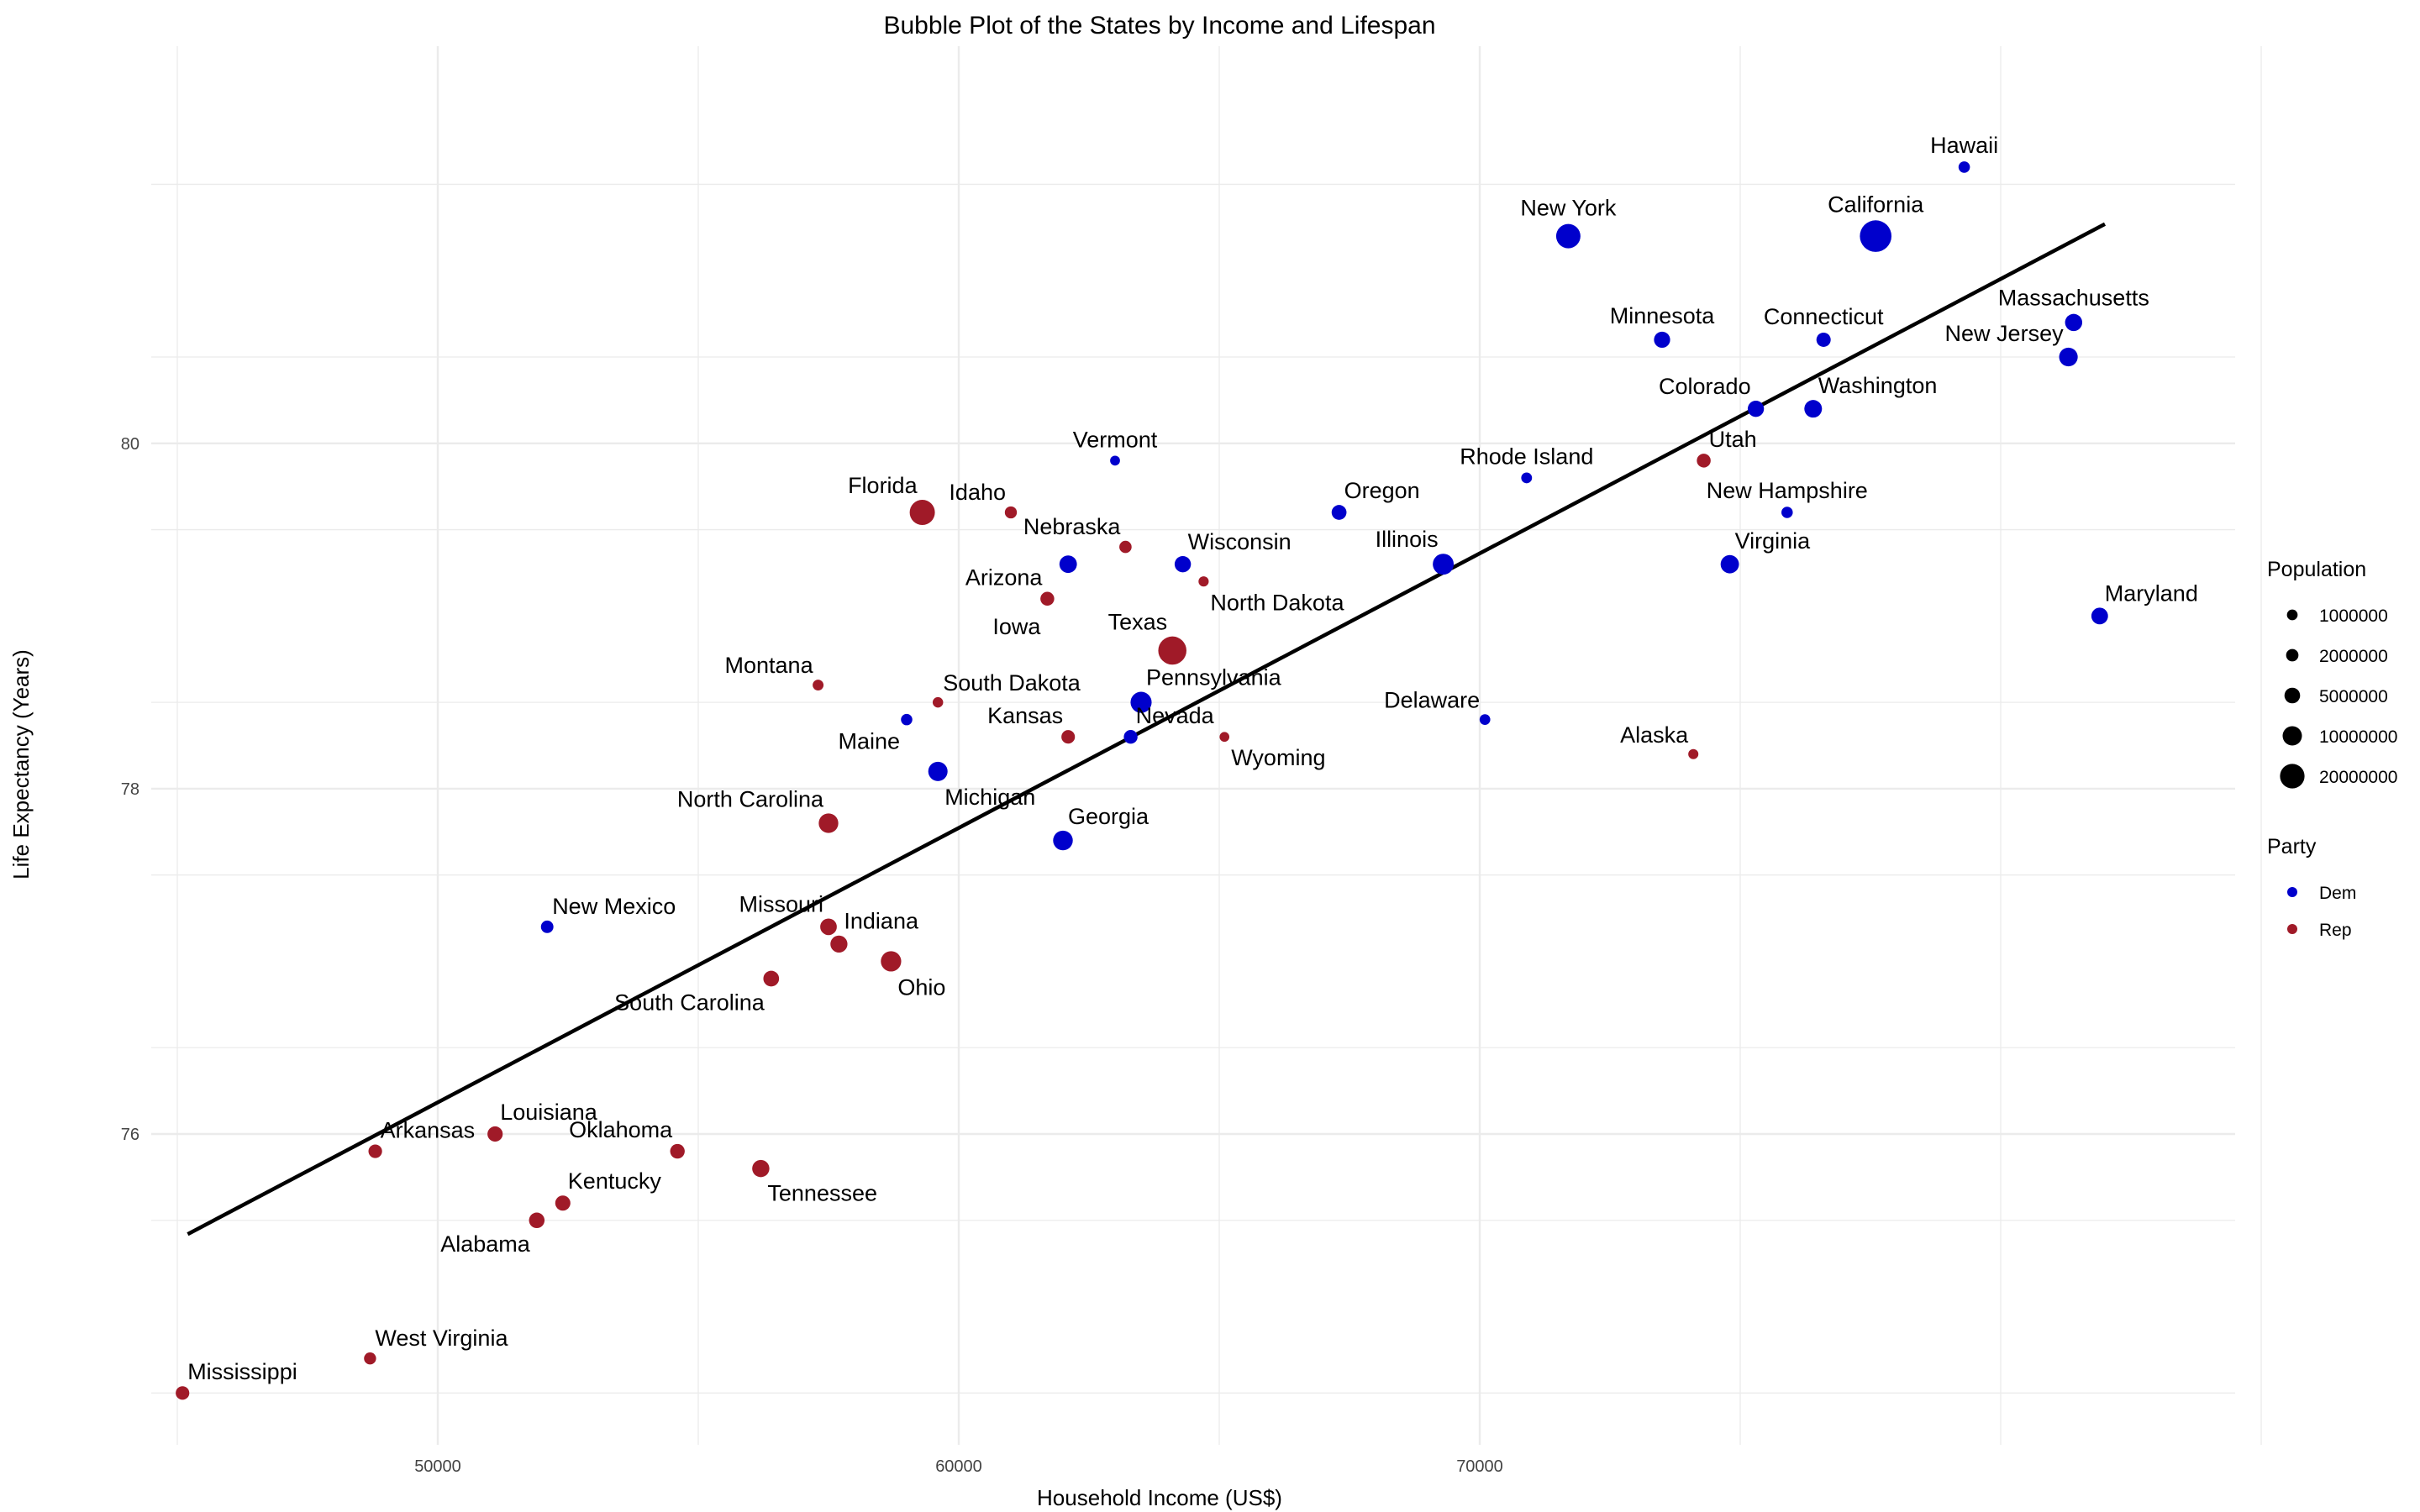 The height and width of the screenshot is (1512, 2420). I want to click on state-label: Indiana, so click(881, 921).